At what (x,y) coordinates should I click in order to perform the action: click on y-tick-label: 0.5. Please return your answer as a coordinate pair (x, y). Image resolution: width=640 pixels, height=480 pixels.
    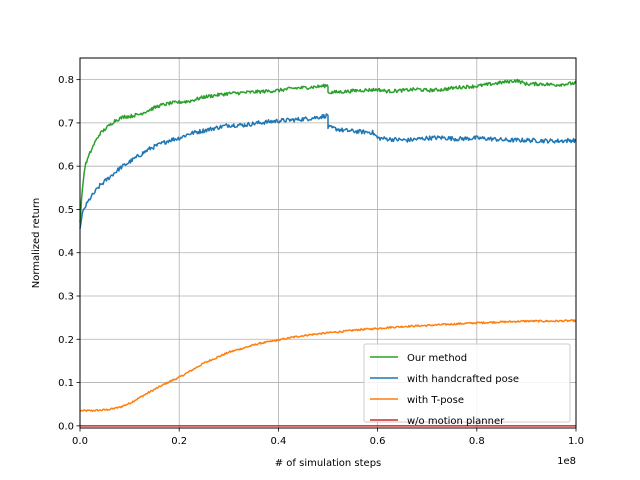
    Looking at the image, I should click on (66, 210).